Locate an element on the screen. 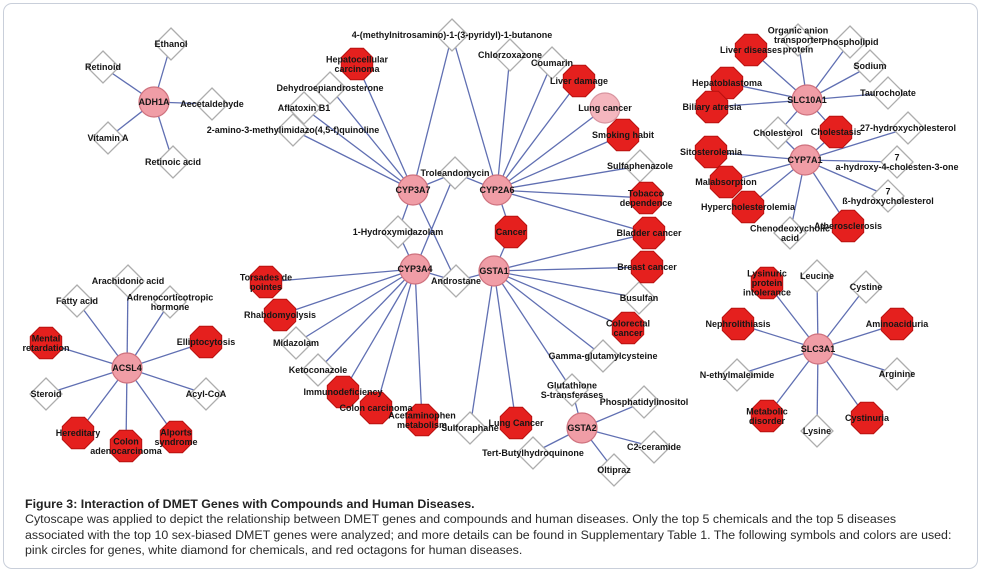 The height and width of the screenshot is (573, 981). node-cyp7a1 is located at coordinates (805, 160).